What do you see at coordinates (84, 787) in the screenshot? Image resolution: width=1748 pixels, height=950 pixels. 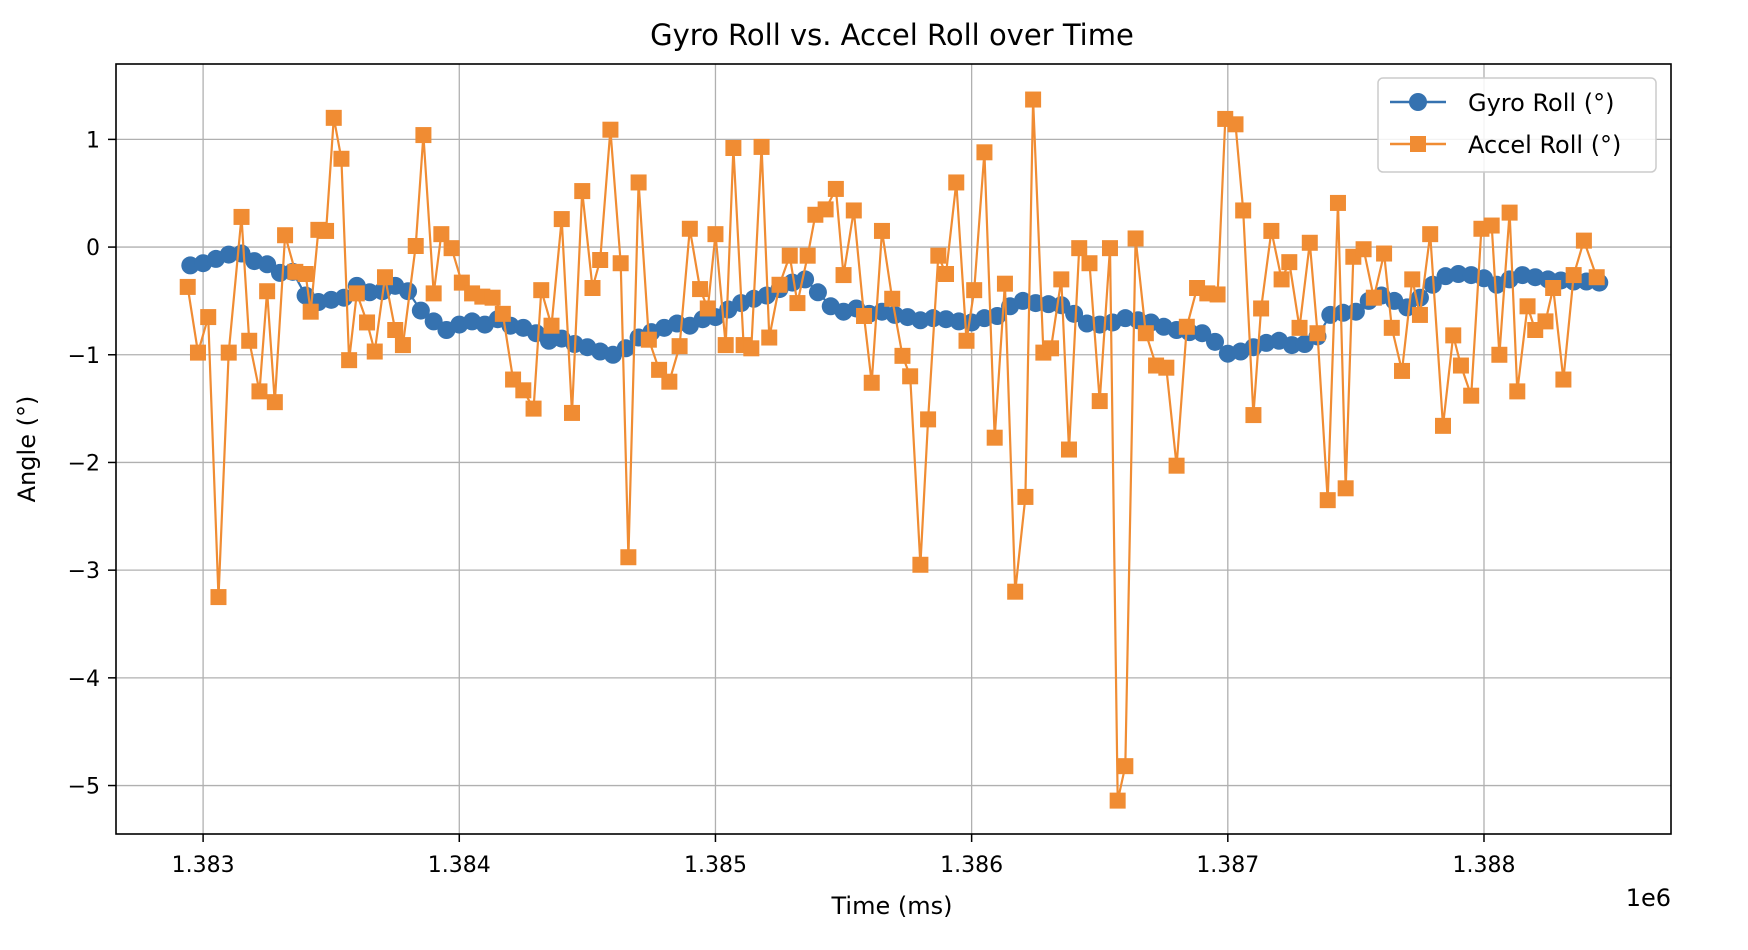 I see `y-tick-label: −5` at bounding box center [84, 787].